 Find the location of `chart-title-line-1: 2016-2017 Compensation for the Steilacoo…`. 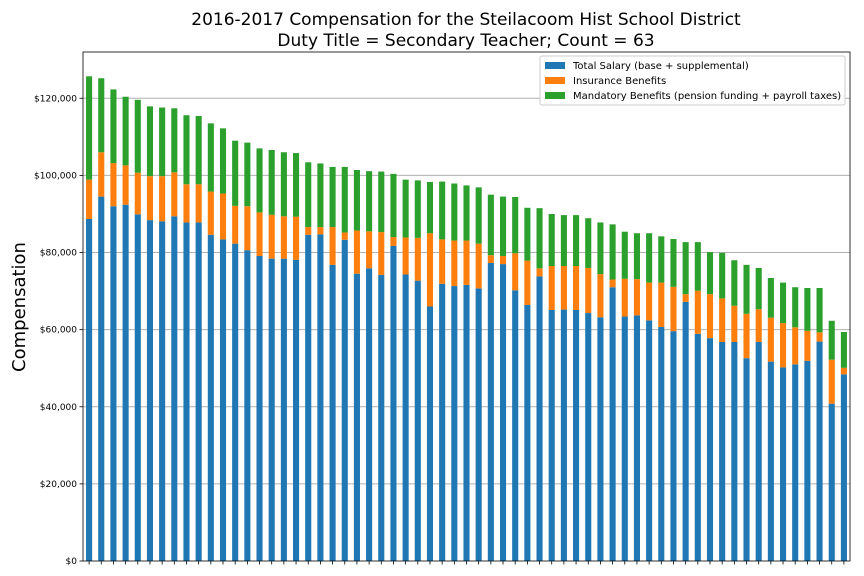

chart-title-line-1: 2016-2017 Compensation for the Steilacoo… is located at coordinates (466, 20).